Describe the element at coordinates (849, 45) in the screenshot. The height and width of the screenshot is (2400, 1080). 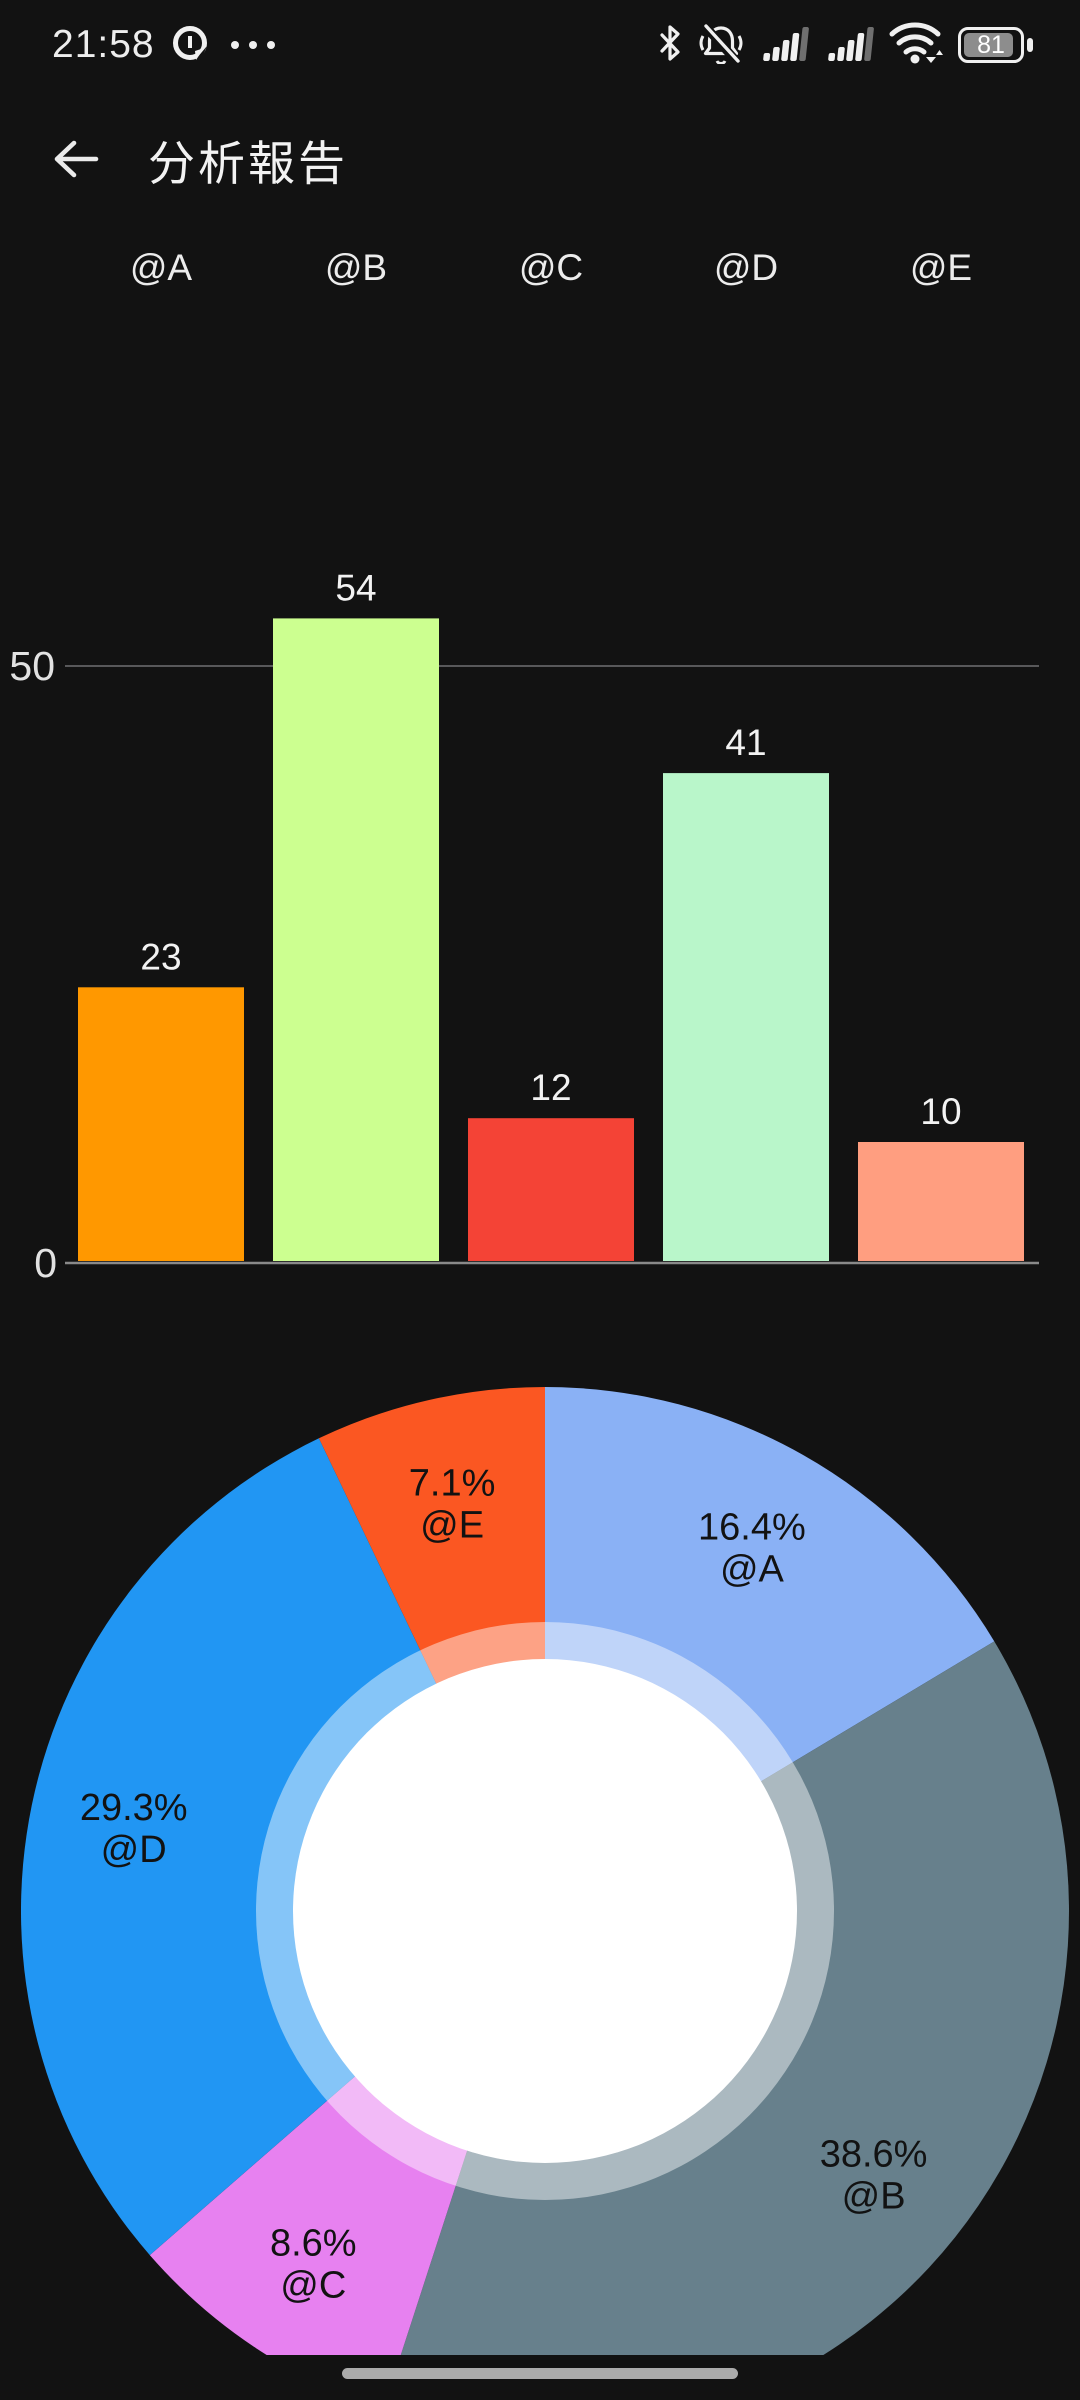
I see `signal-sim2-icon` at that location.